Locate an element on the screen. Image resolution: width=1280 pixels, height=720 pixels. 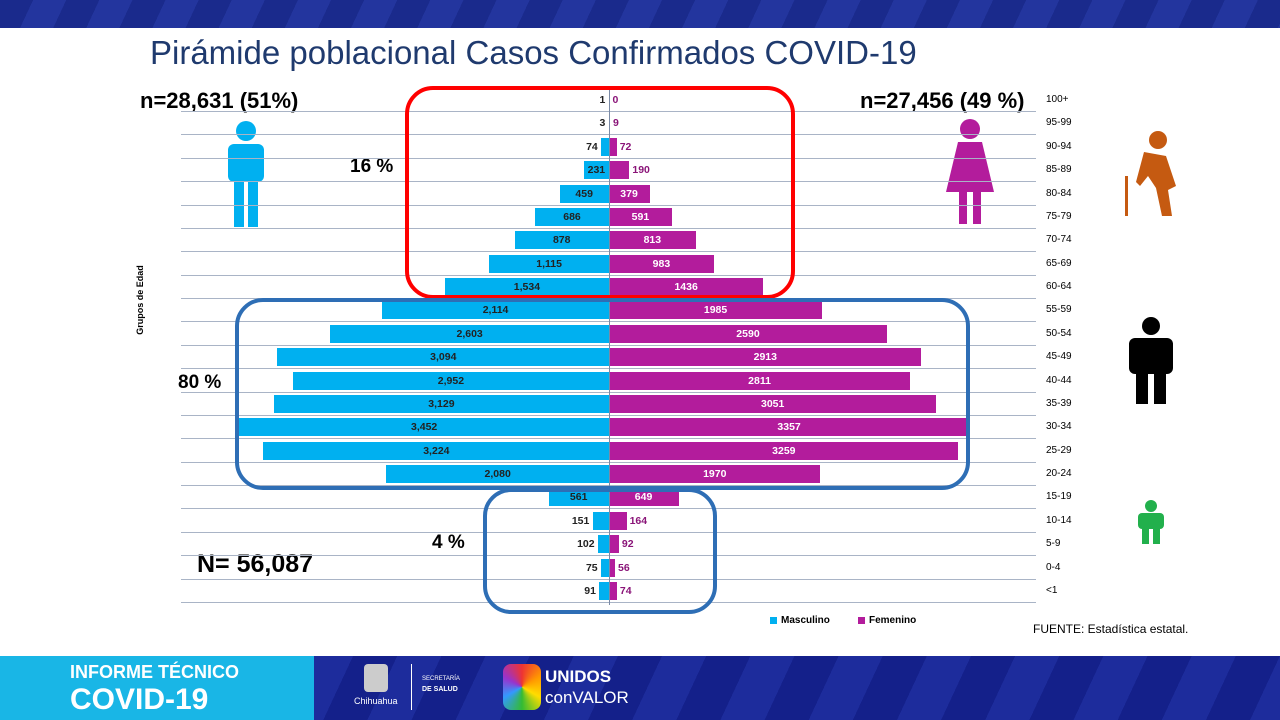
pct-adult: 80 % is located at coordinates (200, 382).